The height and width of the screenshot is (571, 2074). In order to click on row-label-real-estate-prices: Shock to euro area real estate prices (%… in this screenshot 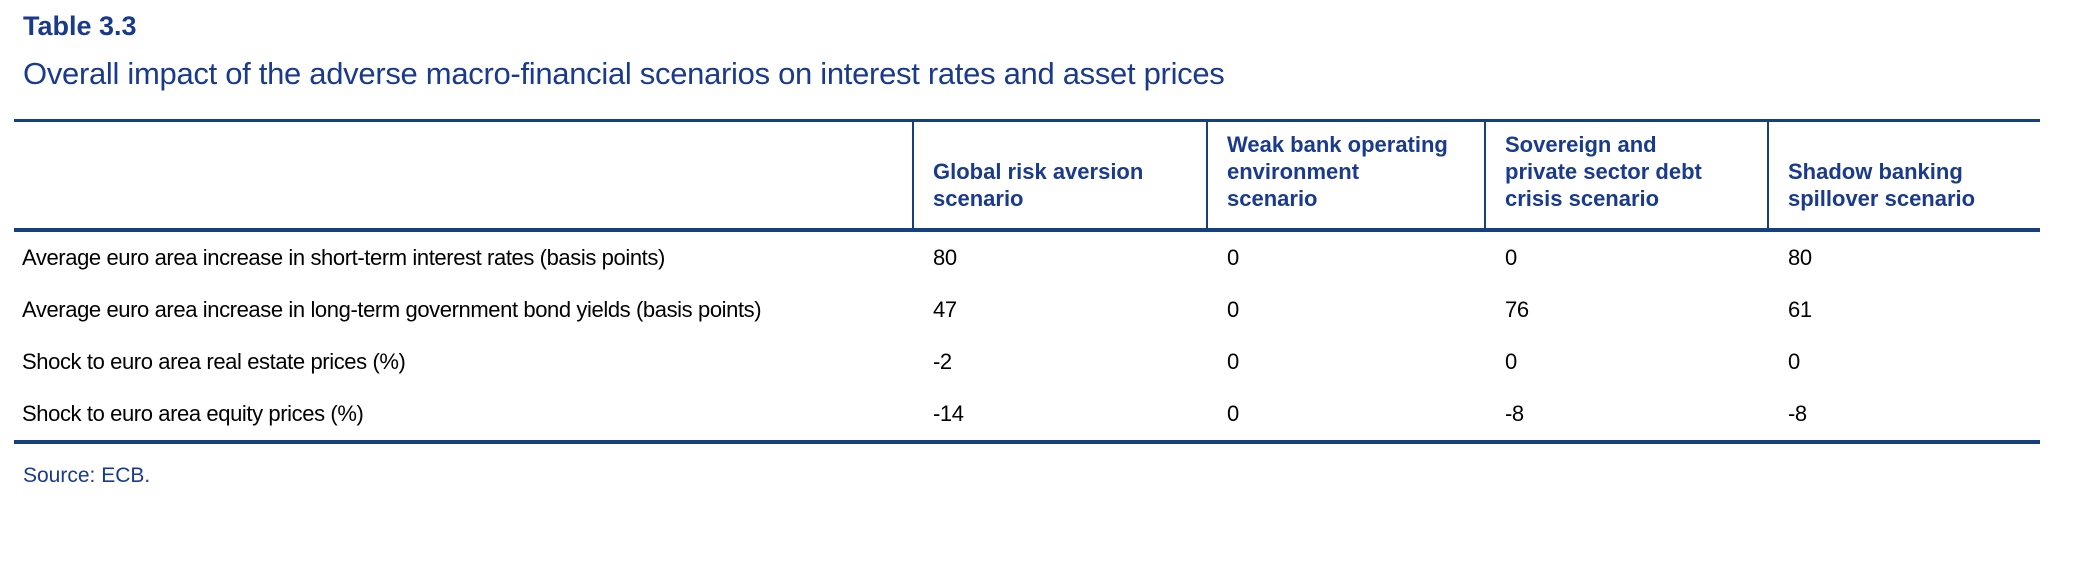, I will do `click(214, 361)`.